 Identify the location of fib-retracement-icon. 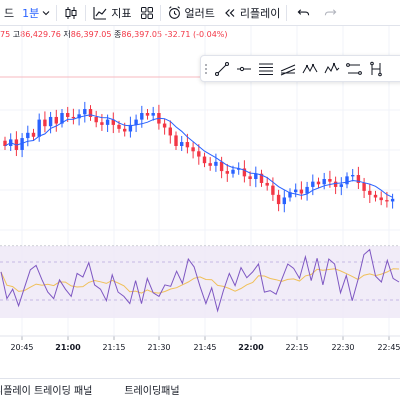
(266, 69).